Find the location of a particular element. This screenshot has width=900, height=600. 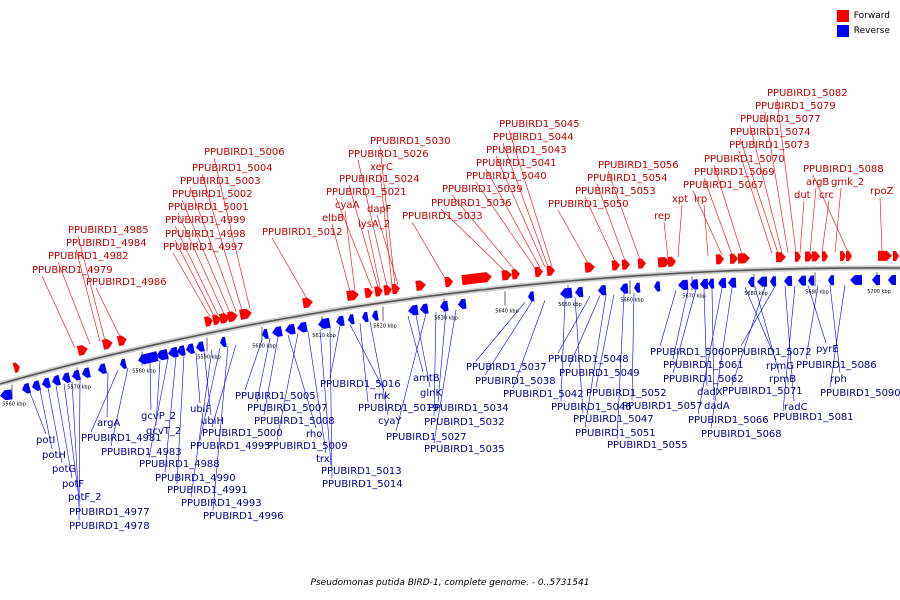

reverse-gene-label: PPUBIRD1_5034 is located at coordinates (468, 408).